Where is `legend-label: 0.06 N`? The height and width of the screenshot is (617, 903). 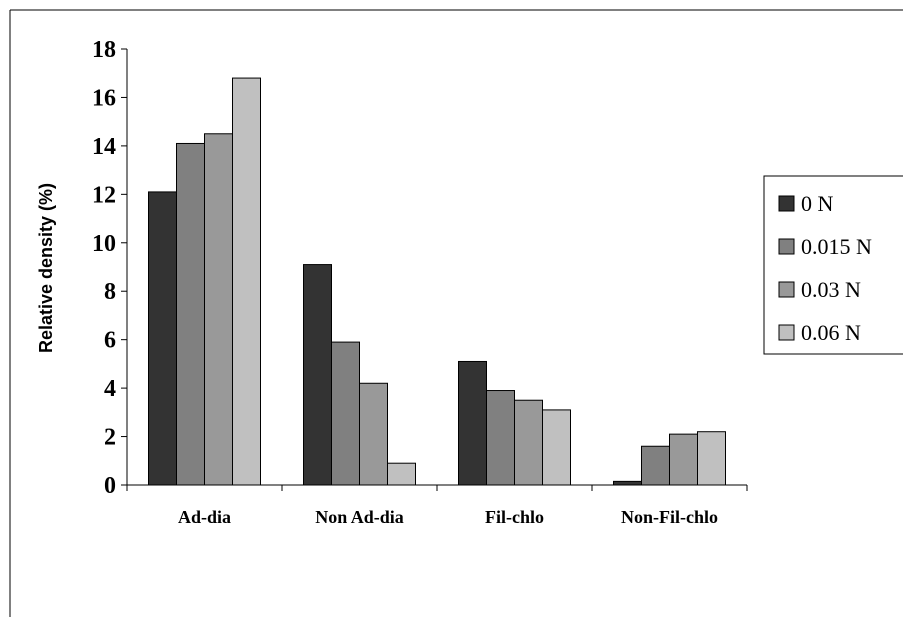
legend-label: 0.06 N is located at coordinates (831, 332).